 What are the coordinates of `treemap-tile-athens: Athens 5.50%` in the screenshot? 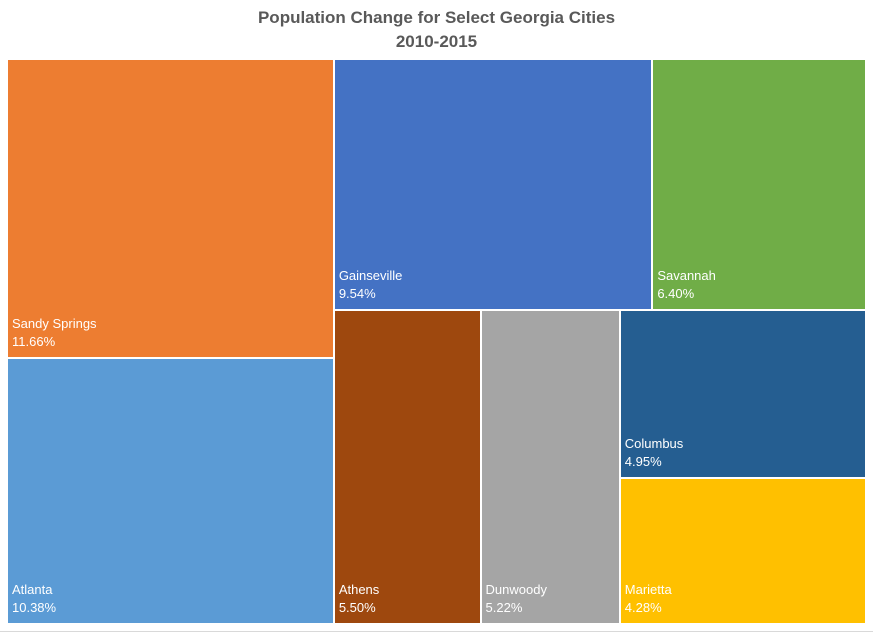 It's located at (407, 466).